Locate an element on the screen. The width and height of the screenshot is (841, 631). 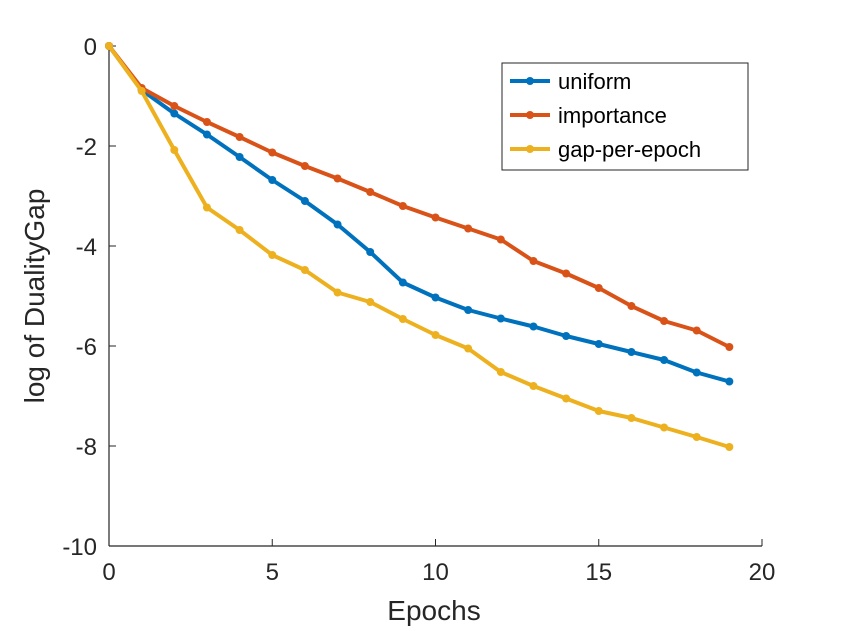
legend-label: importance is located at coordinates (612, 115).